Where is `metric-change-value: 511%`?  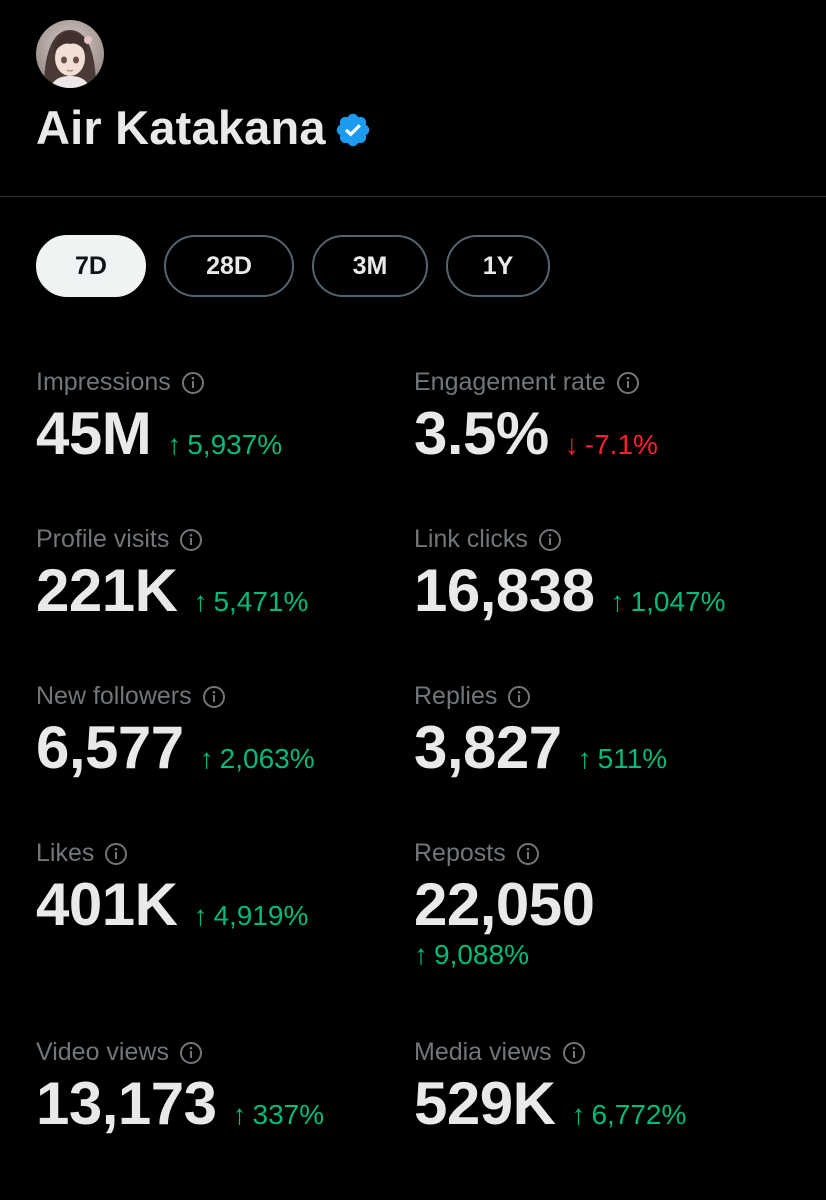 metric-change-value: 511% is located at coordinates (632, 758).